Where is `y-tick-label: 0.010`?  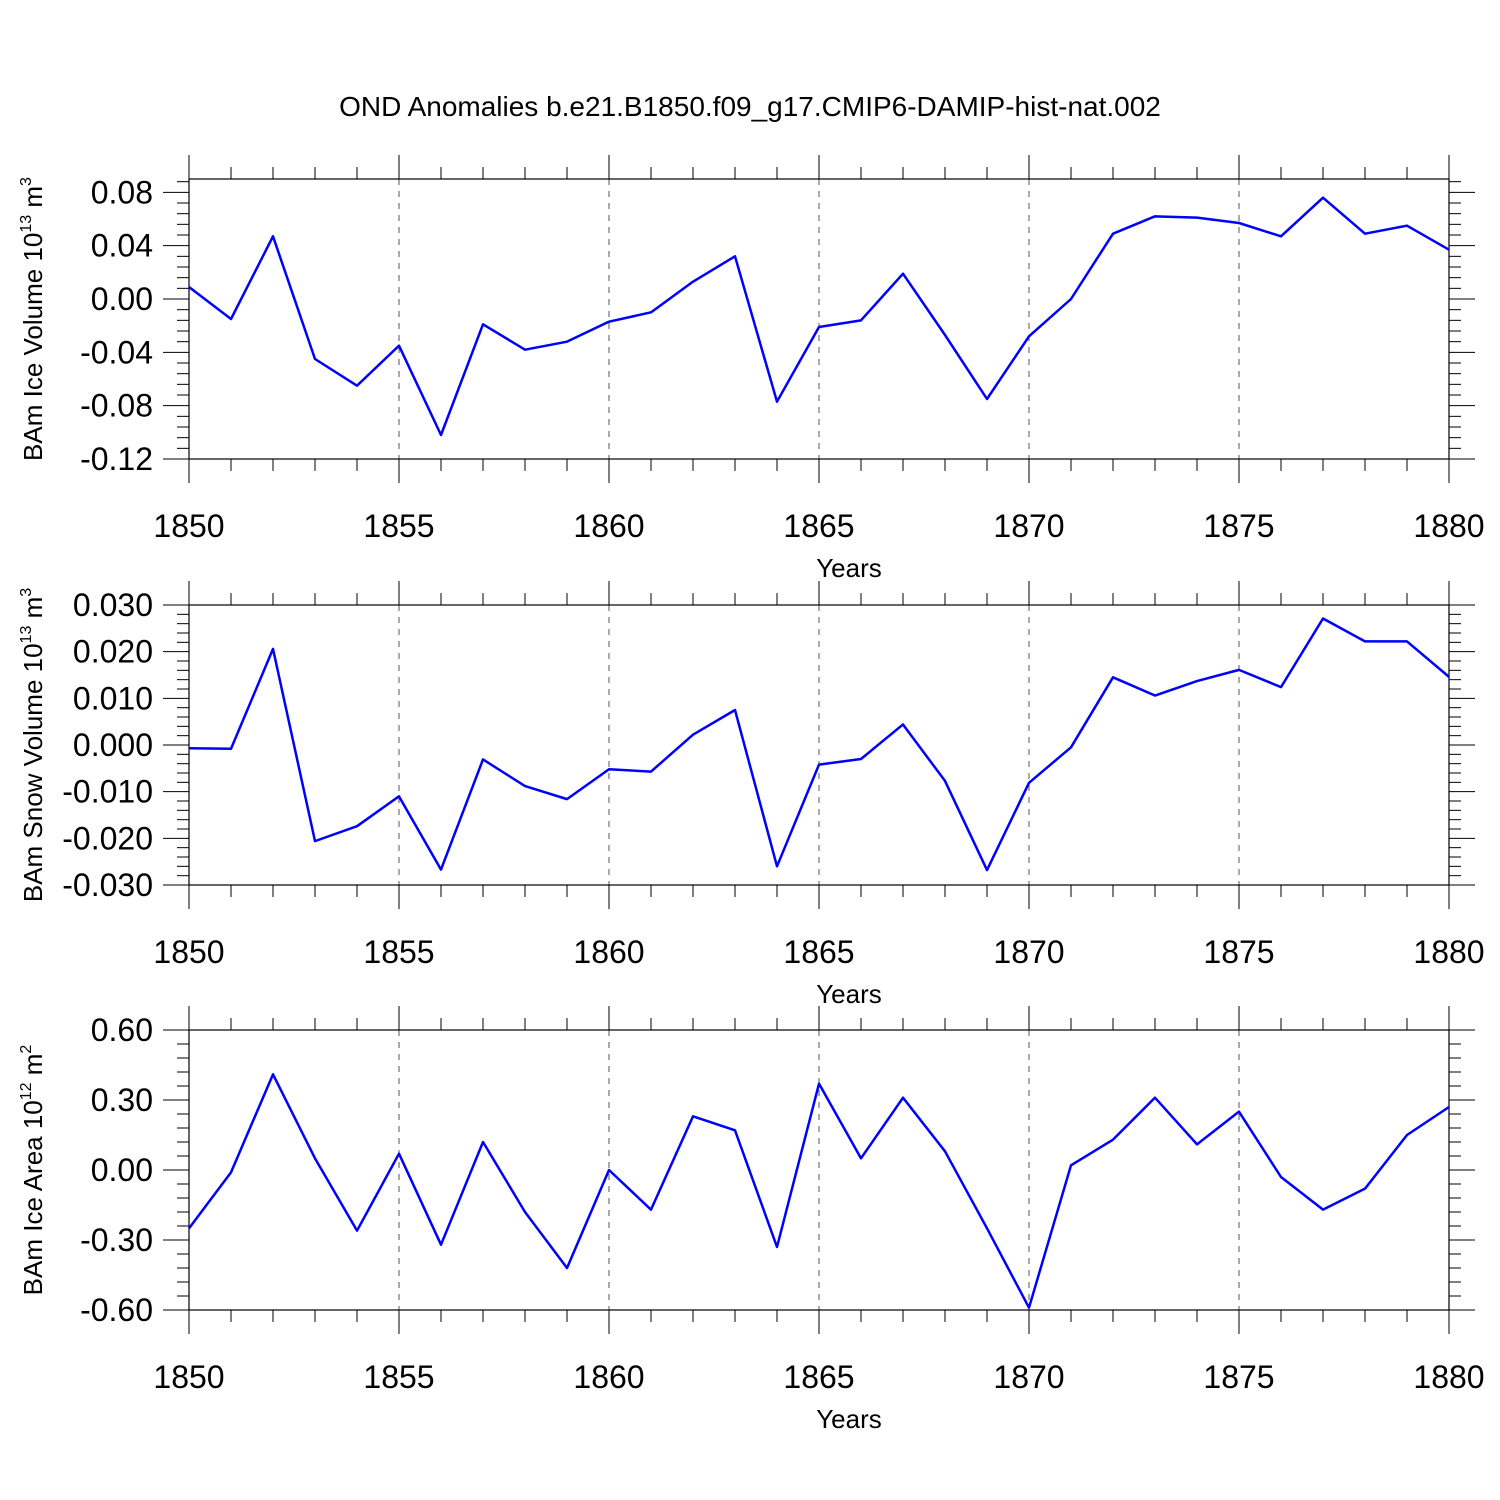 y-tick-label: 0.010 is located at coordinates (113, 698).